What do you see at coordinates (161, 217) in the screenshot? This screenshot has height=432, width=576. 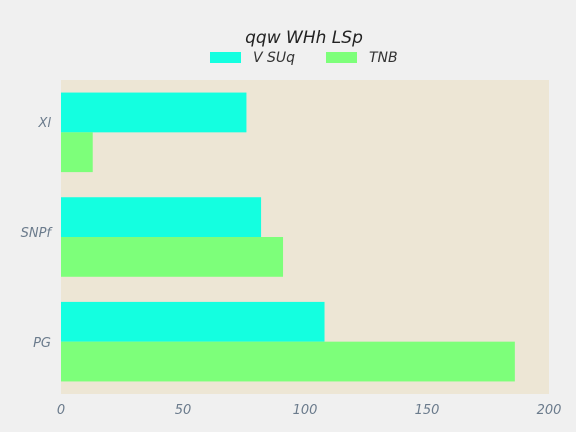 I see `bar-snpf-v-suq` at bounding box center [161, 217].